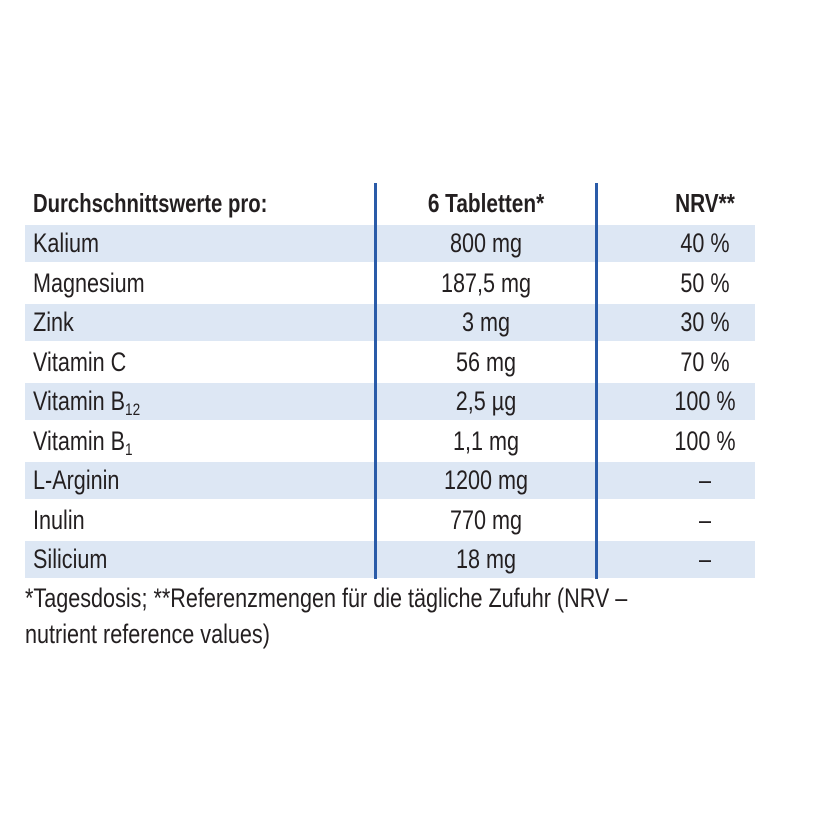 This screenshot has height=840, width=840. I want to click on table-row: Vitamin B12 2,5 µg 100 %, so click(390, 401).